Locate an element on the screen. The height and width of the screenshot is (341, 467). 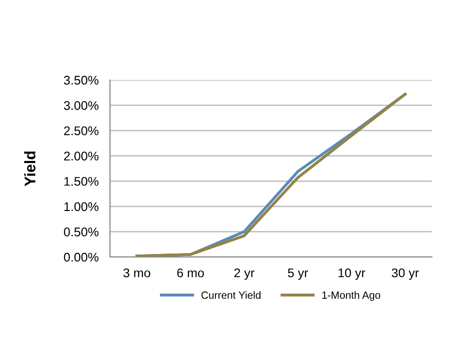
y-tick-label: 3.00% is located at coordinates (81, 105).